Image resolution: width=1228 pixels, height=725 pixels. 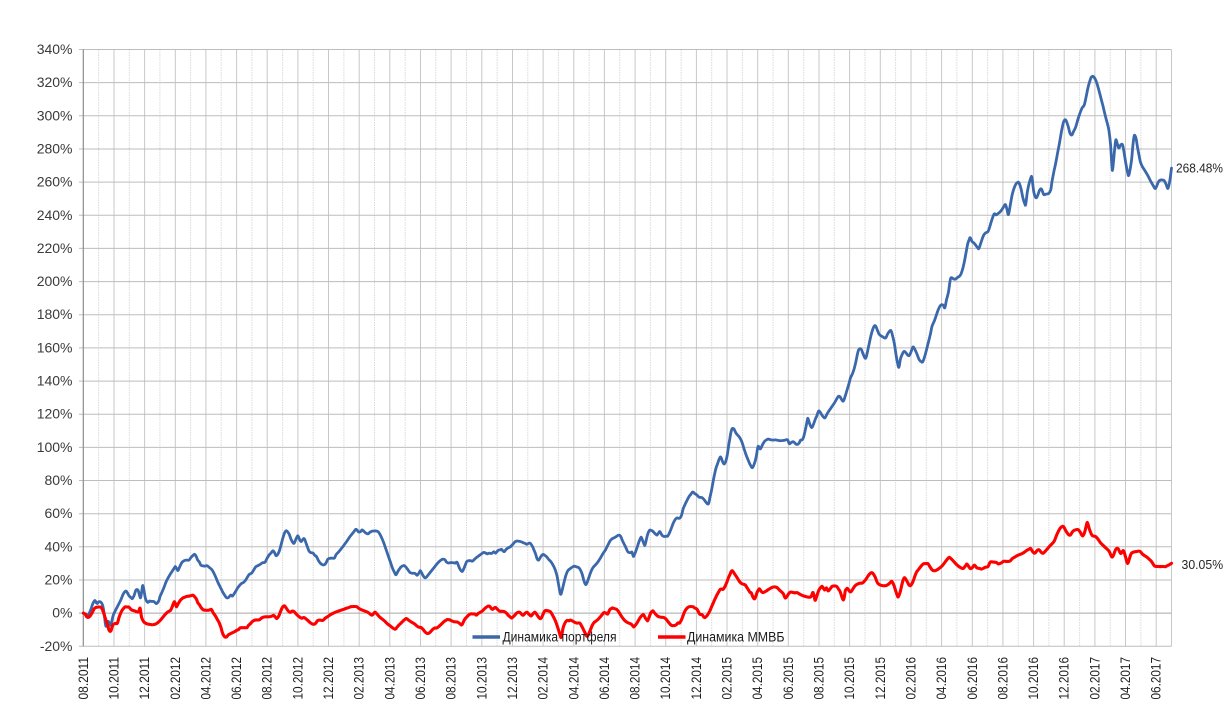 I want to click on svg-text: 240%, so click(x=55, y=215).